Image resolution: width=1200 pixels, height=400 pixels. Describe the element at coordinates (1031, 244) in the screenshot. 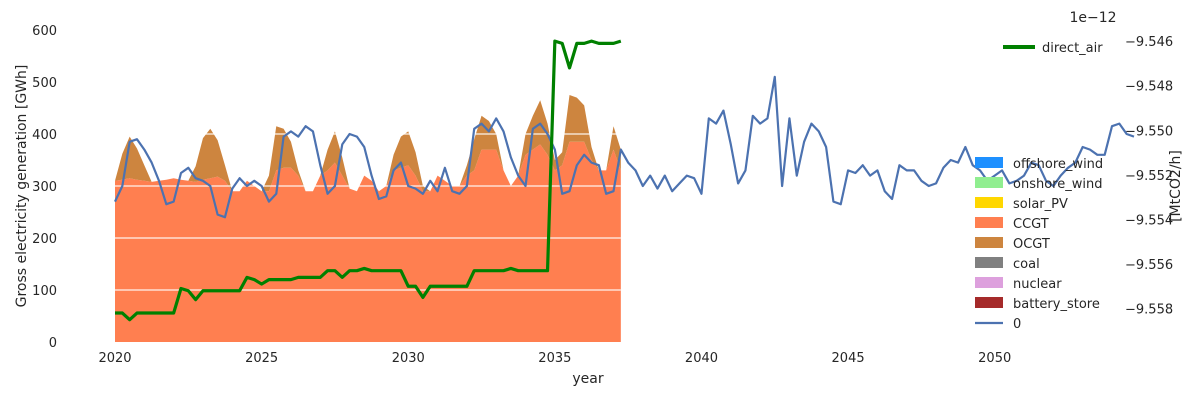

I see `legend-label: OCGT` at that location.